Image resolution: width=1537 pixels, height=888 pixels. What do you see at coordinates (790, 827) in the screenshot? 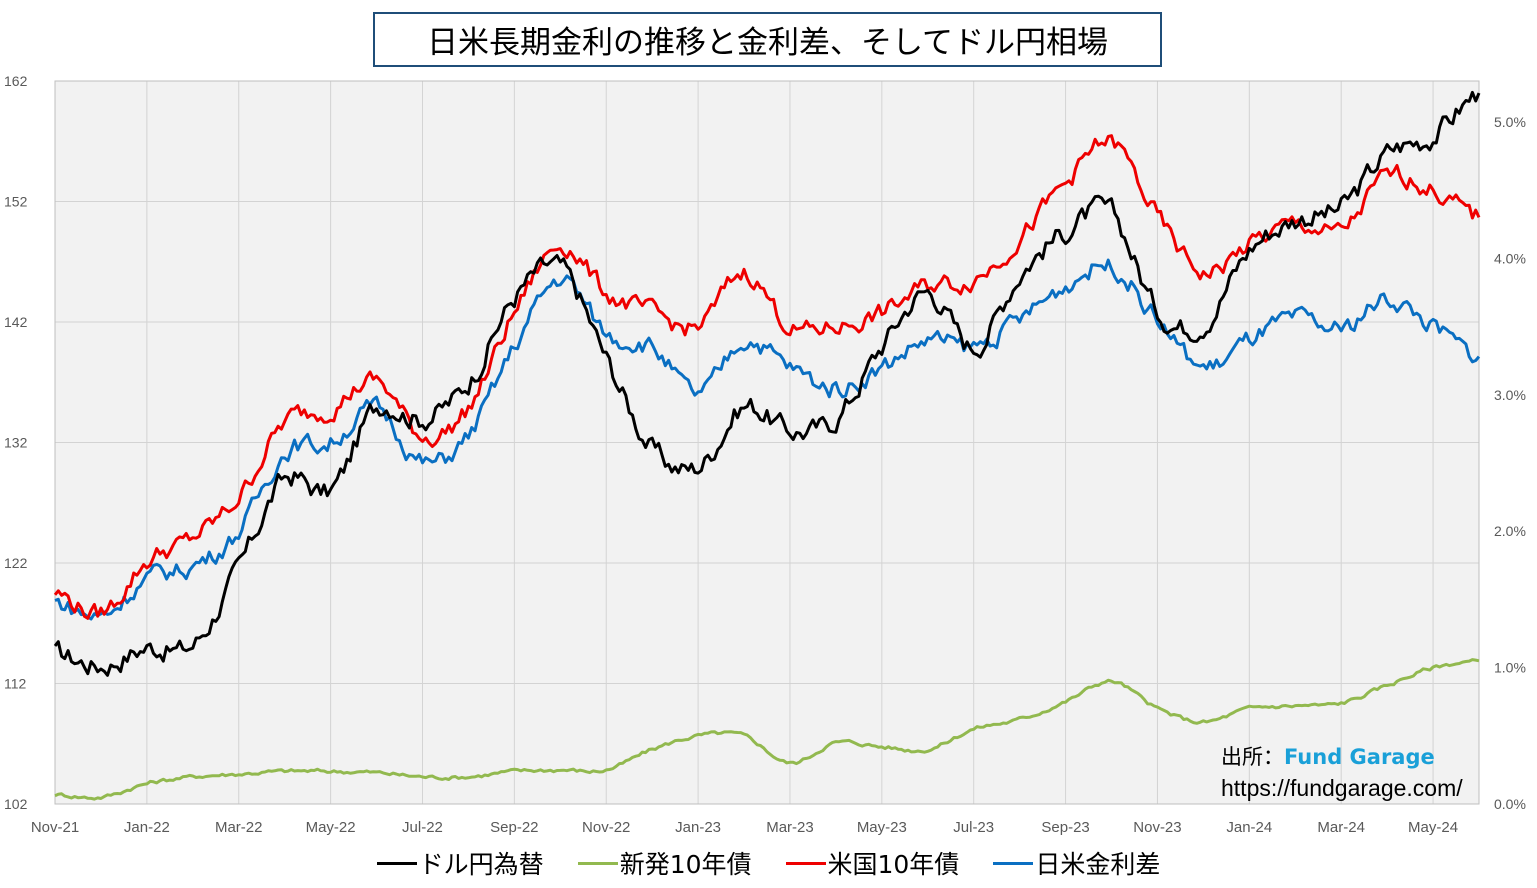
I see `x-tick-label: Mar-23` at bounding box center [790, 827].